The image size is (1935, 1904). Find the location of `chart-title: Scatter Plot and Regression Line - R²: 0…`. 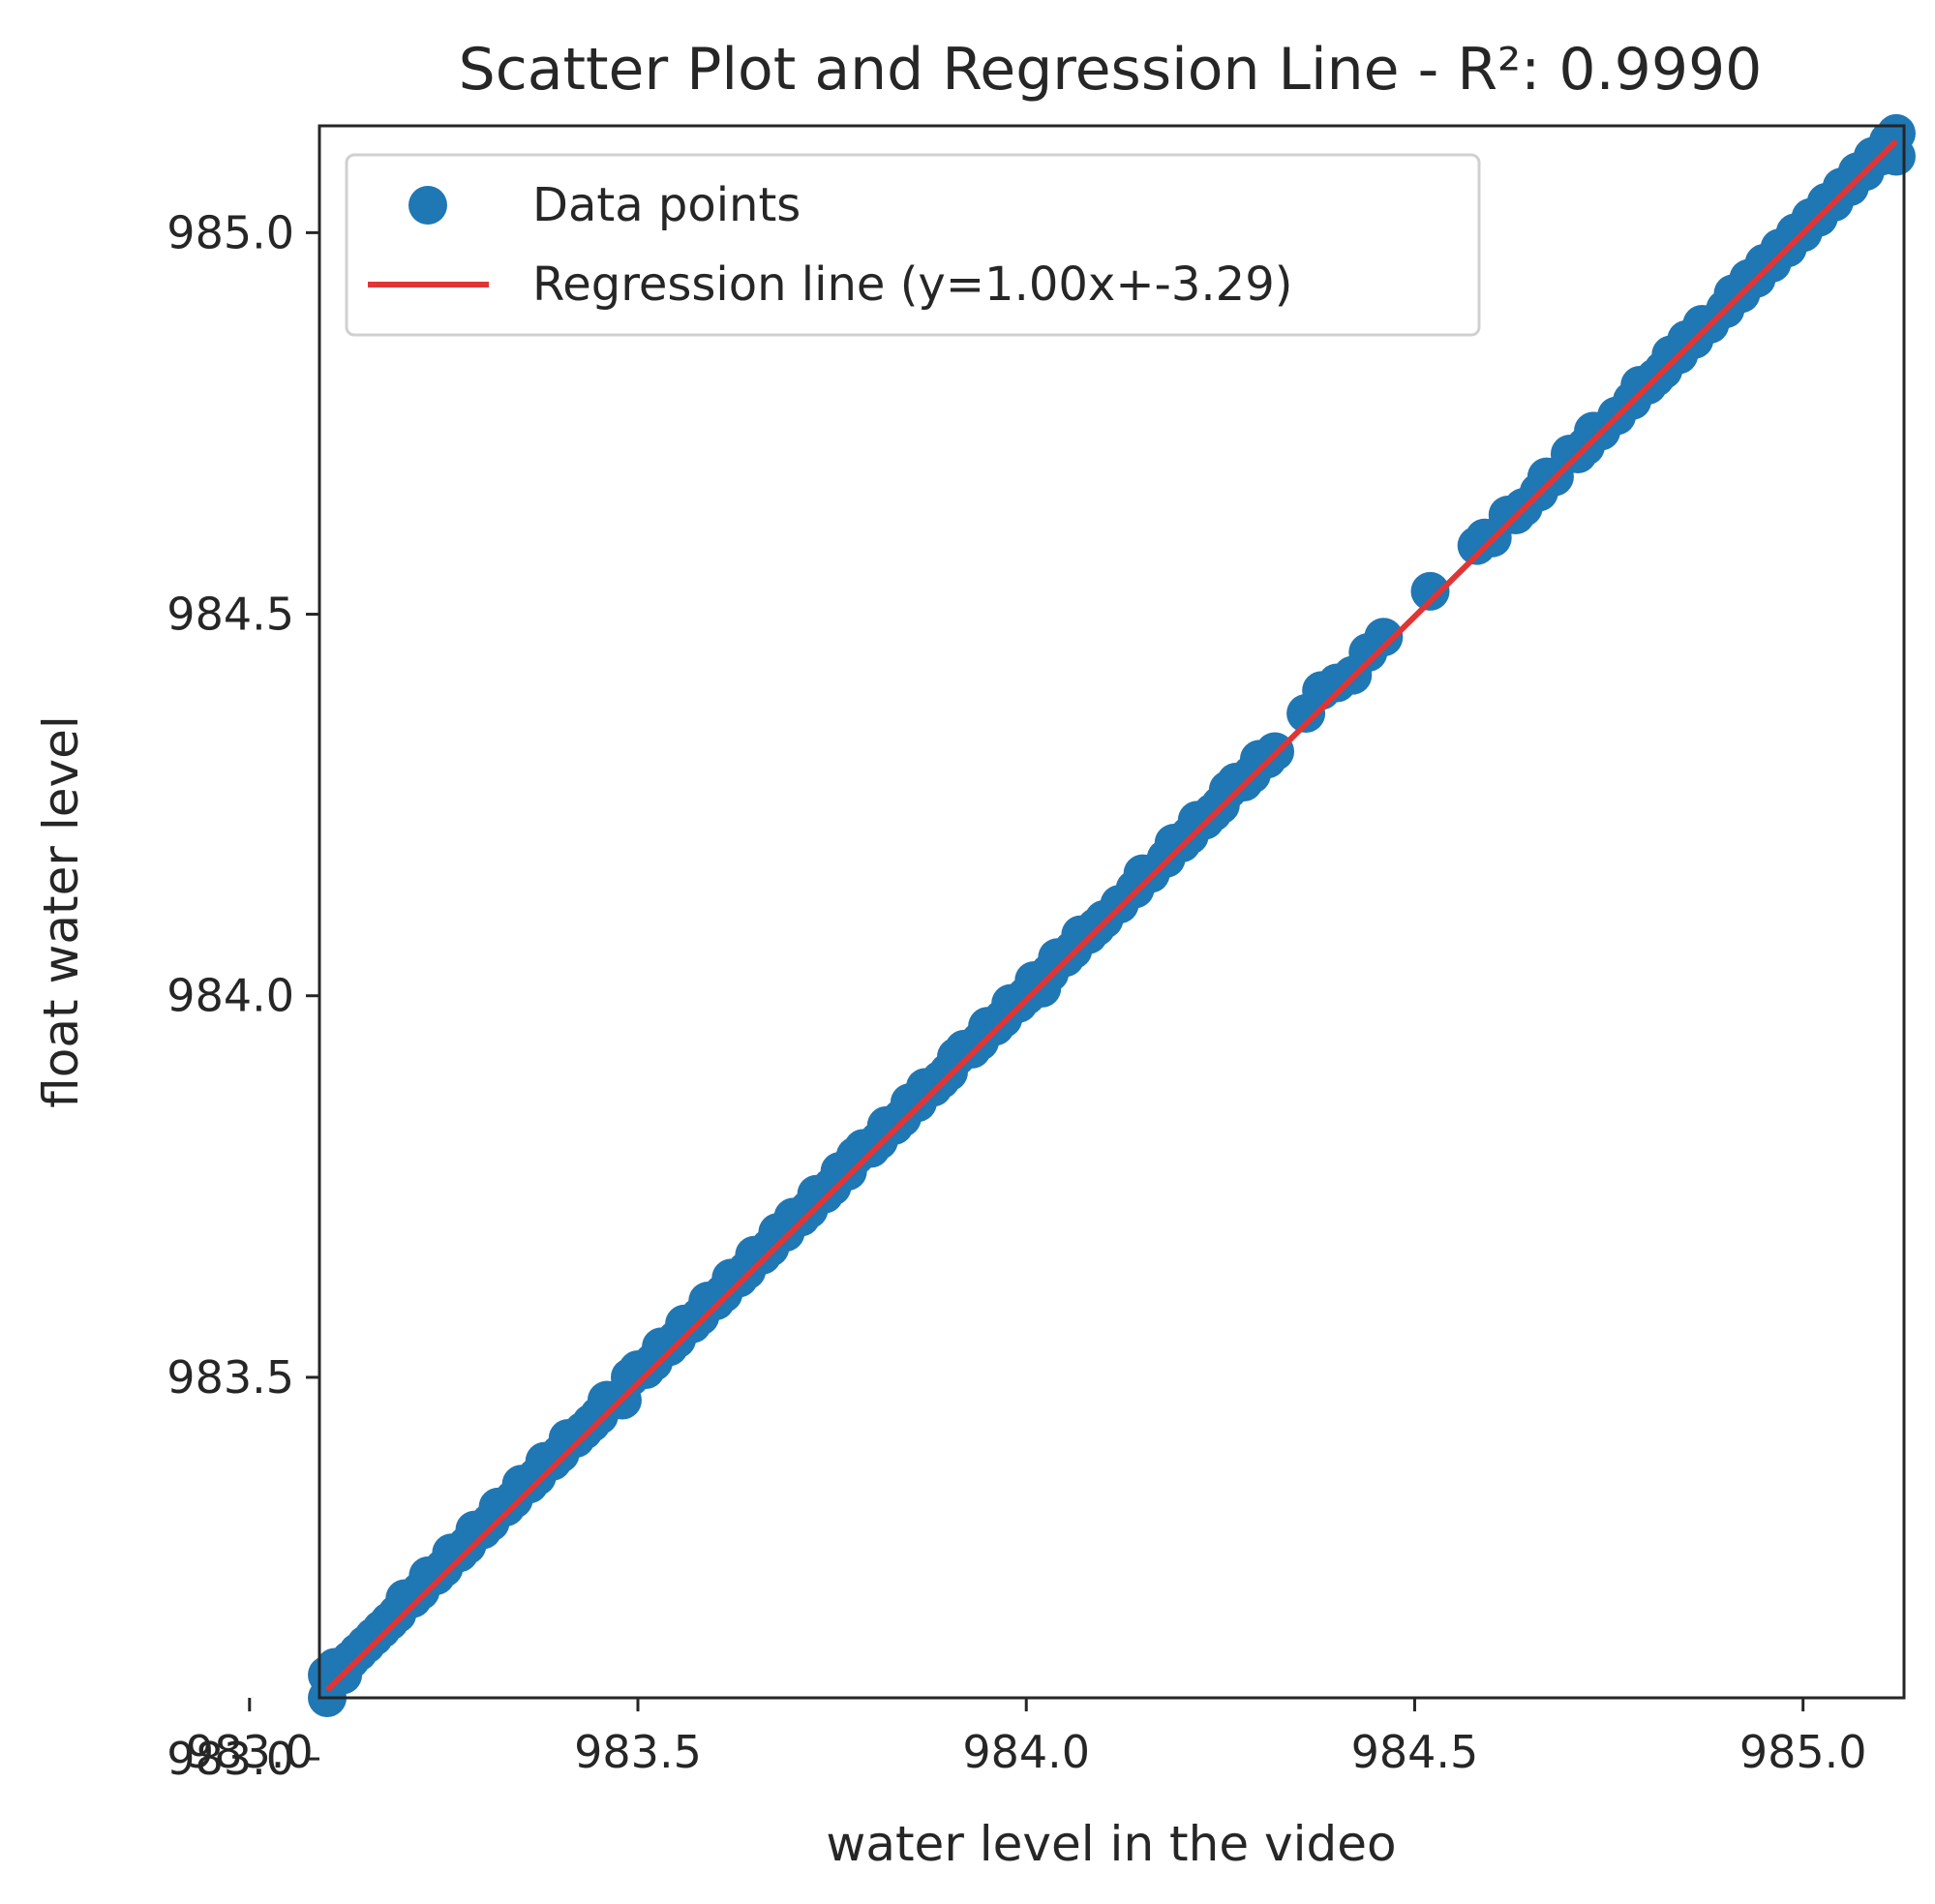

chart-title: Scatter Plot and Regression Line - R²: 0… is located at coordinates (1111, 70).